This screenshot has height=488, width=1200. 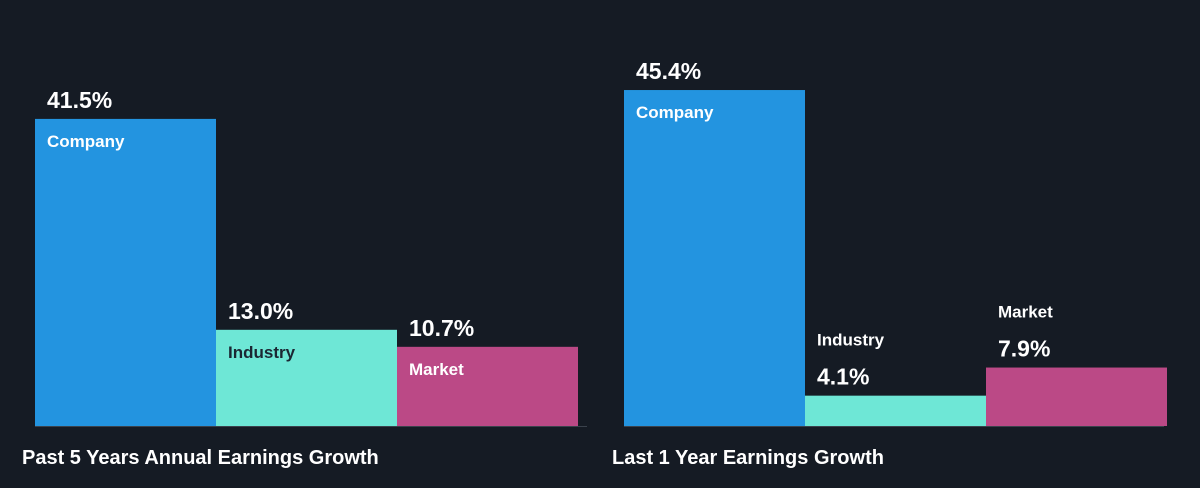 What do you see at coordinates (200, 458) in the screenshot?
I see `chart-title: Past 5 Years Annual Earnings Growth` at bounding box center [200, 458].